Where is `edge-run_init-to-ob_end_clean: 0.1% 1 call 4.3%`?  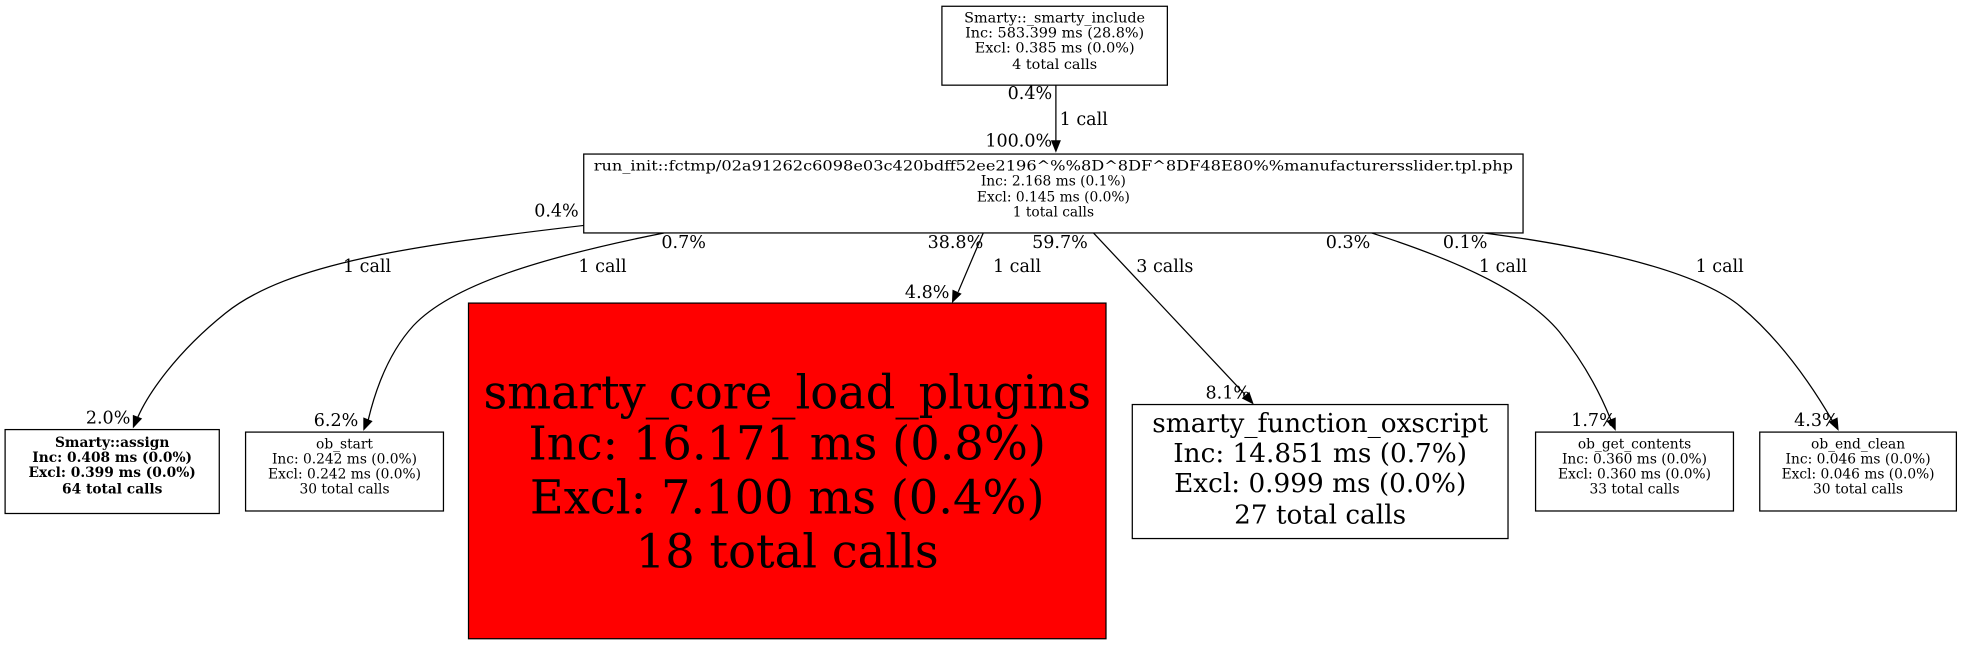 edge-run_init-to-ob_end_clean: 0.1% 1 call 4.3% is located at coordinates (1641, 331).